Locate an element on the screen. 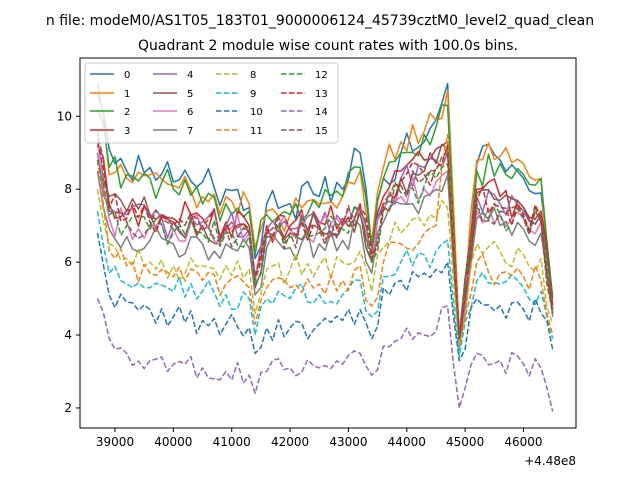 This screenshot has width=640, height=480. legend-label-2: 2 is located at coordinates (127, 112).